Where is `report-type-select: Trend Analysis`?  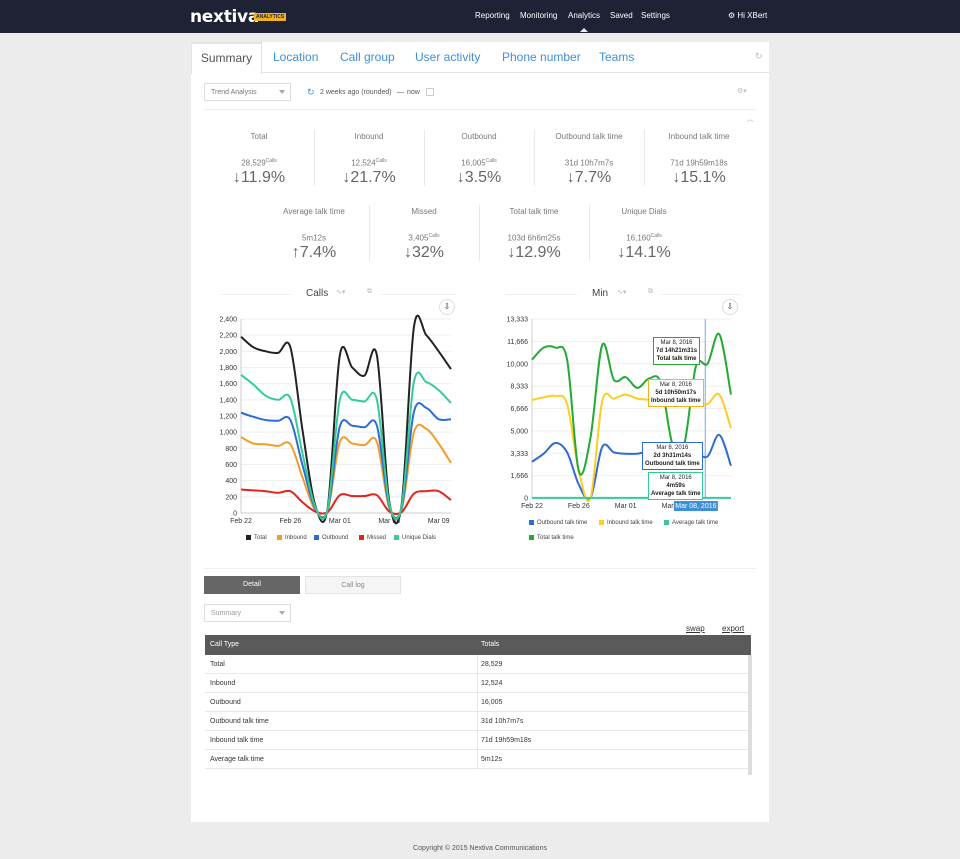 report-type-select: Trend Analysis is located at coordinates (247, 92).